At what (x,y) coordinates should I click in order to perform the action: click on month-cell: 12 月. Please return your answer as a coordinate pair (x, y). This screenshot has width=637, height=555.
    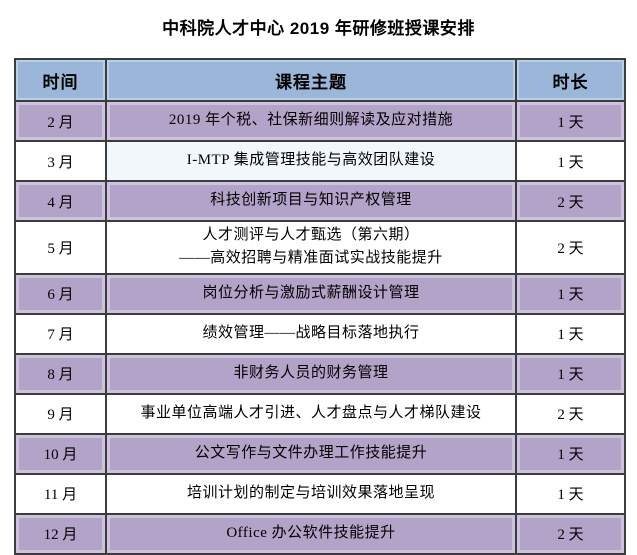
    Looking at the image, I should click on (60, 533).